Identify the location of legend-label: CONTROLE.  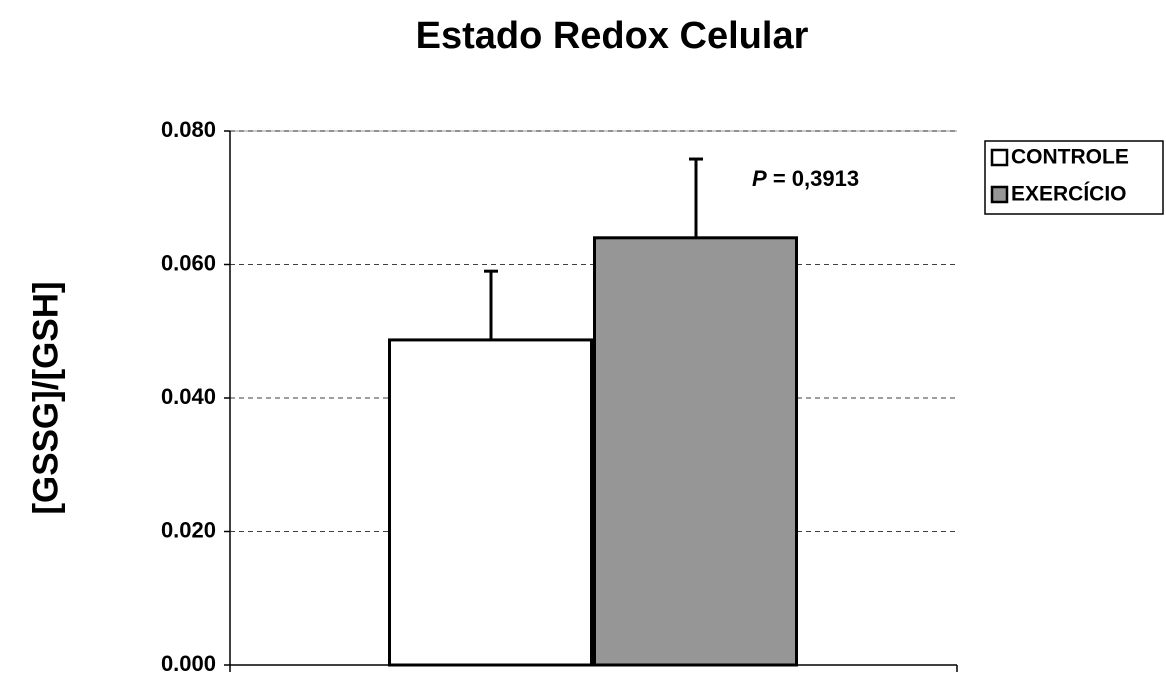
(1070, 157).